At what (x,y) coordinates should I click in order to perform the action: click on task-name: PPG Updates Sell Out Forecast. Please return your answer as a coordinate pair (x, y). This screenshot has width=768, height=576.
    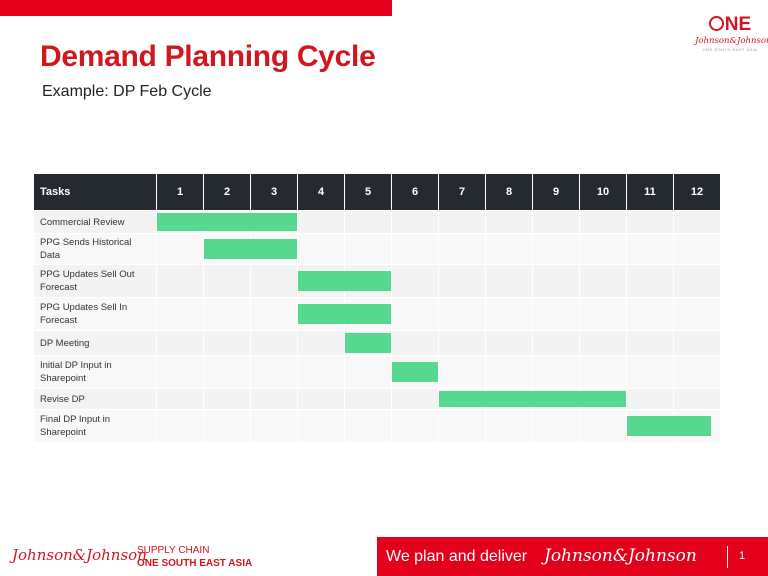
    Looking at the image, I should click on (95, 281).